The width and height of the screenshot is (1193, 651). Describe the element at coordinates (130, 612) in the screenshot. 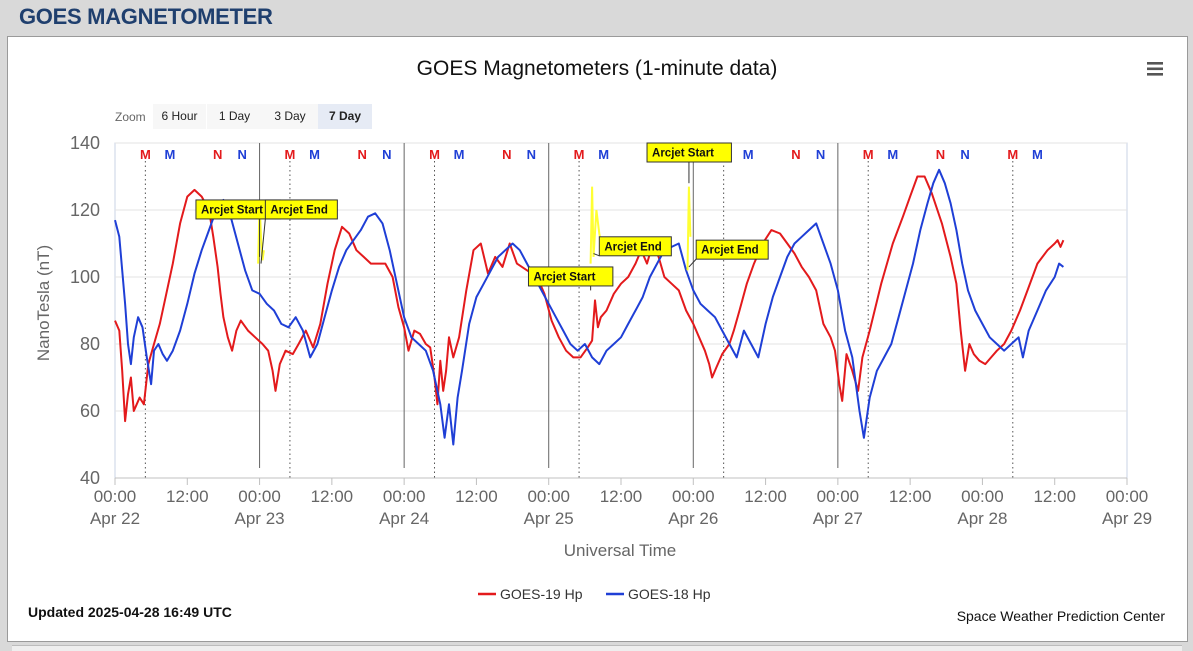

I see `updated-timestamp: Updated 2025-04-28 16:49 UTC` at that location.